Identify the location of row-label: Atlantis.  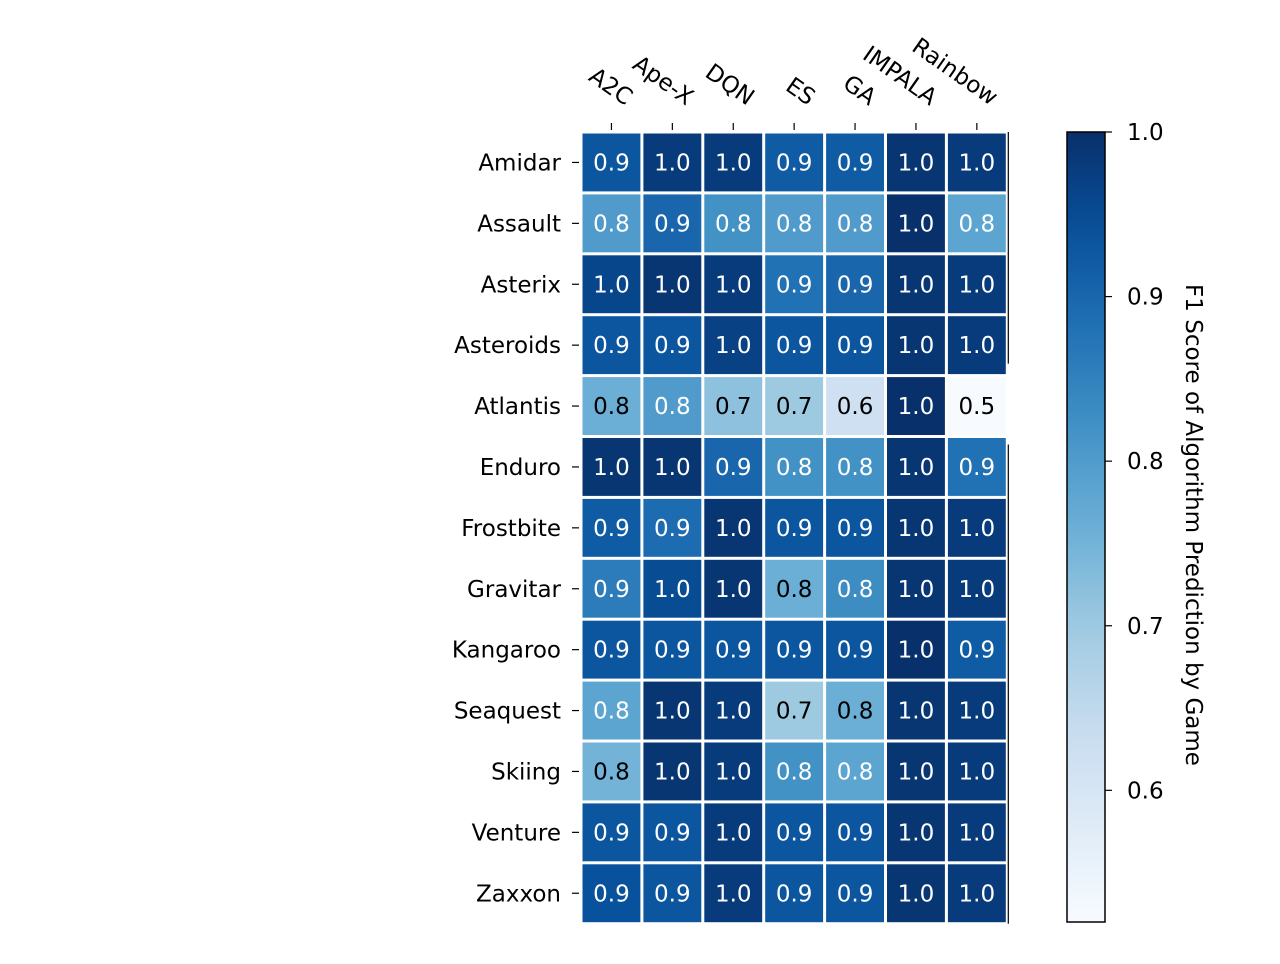
(517, 407).